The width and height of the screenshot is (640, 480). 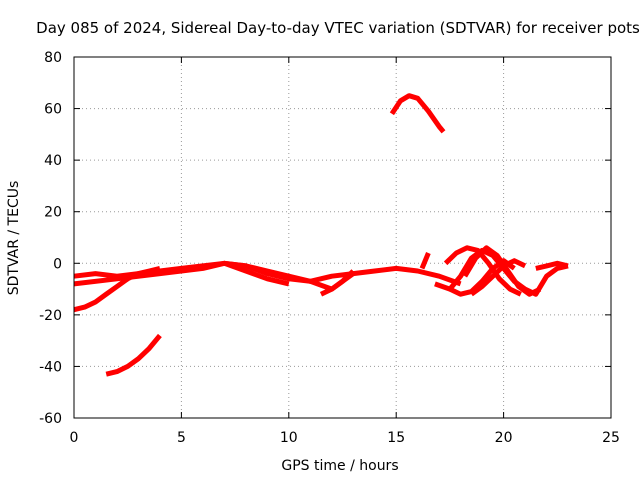 What do you see at coordinates (345, 438) in the screenshot?
I see `x-tick-labels: 0 5 10 15 20 25` at bounding box center [345, 438].